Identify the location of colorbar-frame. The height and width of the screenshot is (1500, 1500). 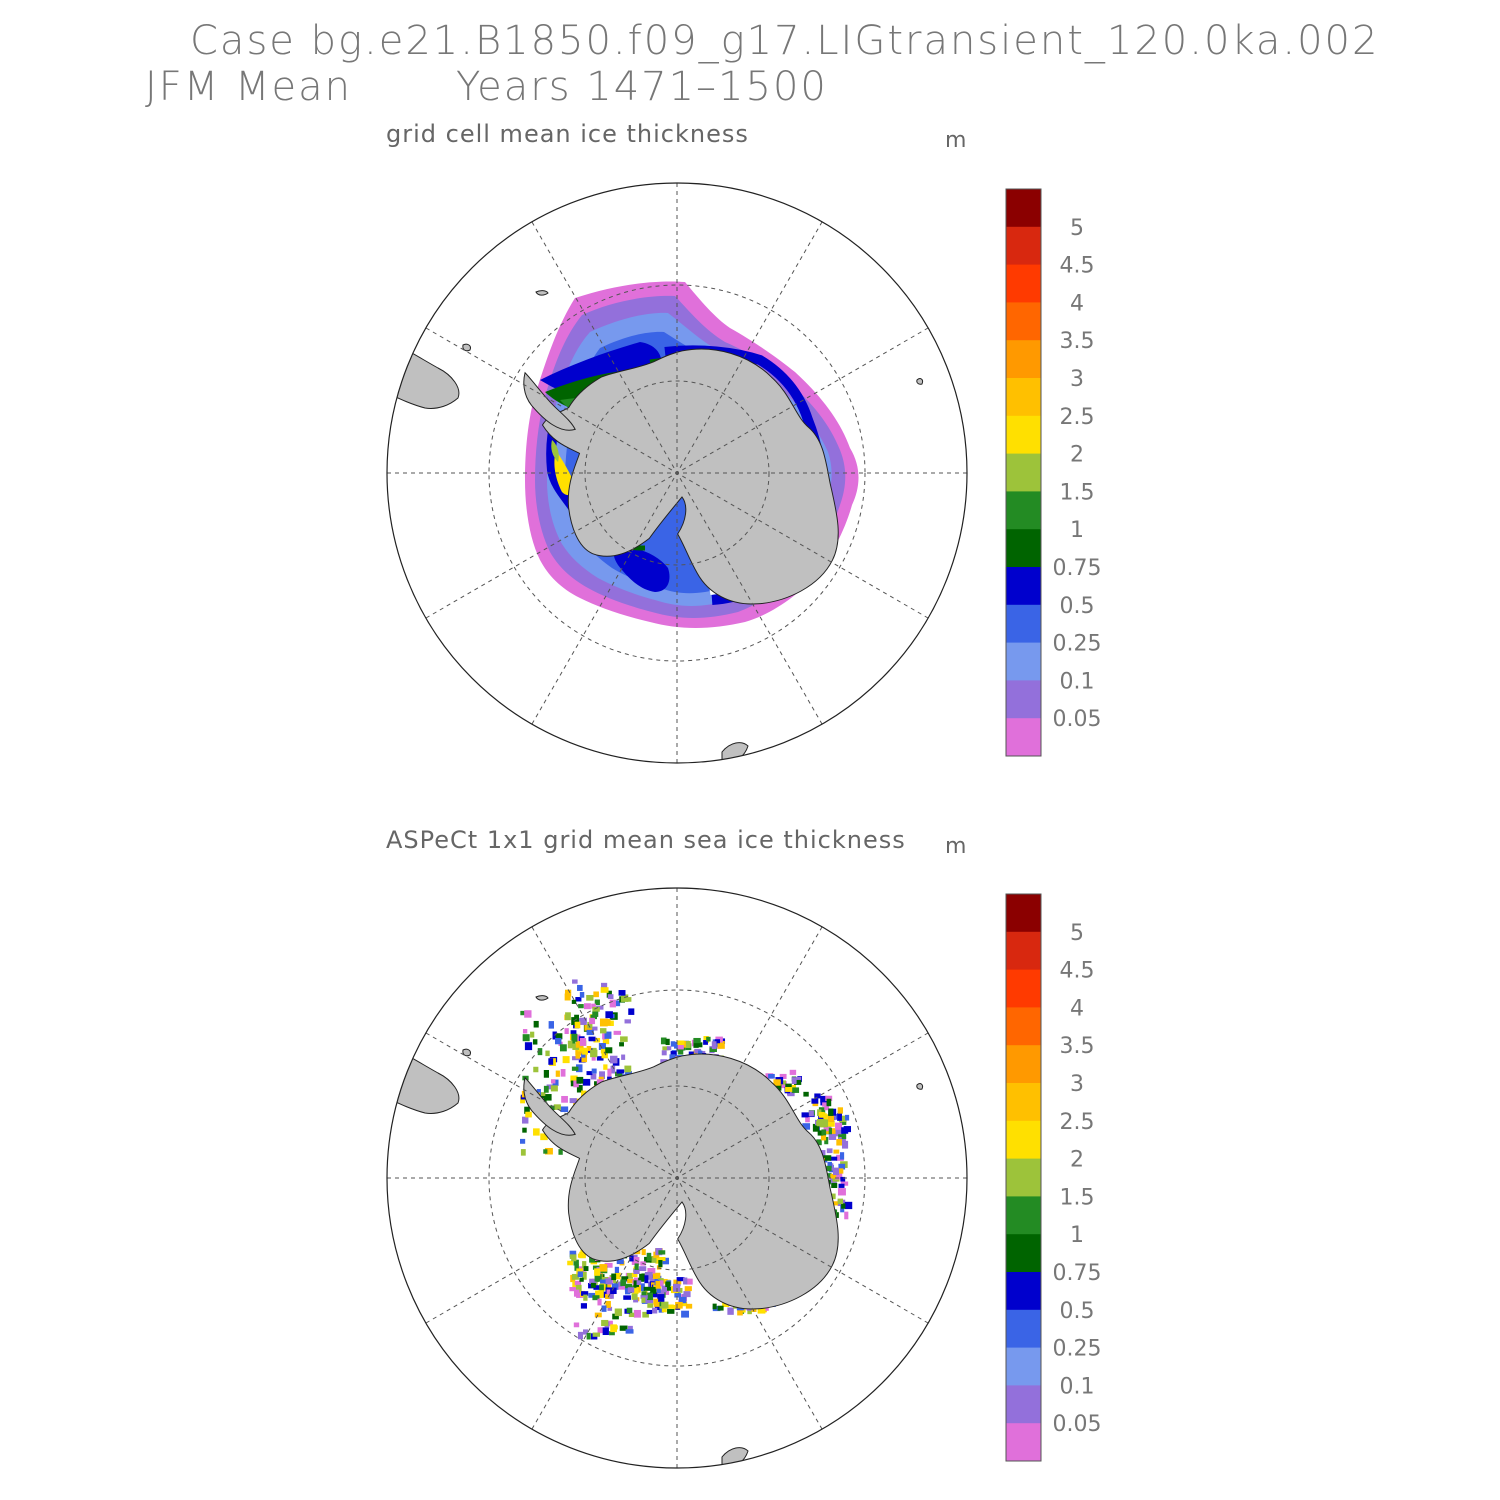
(1023, 1177).